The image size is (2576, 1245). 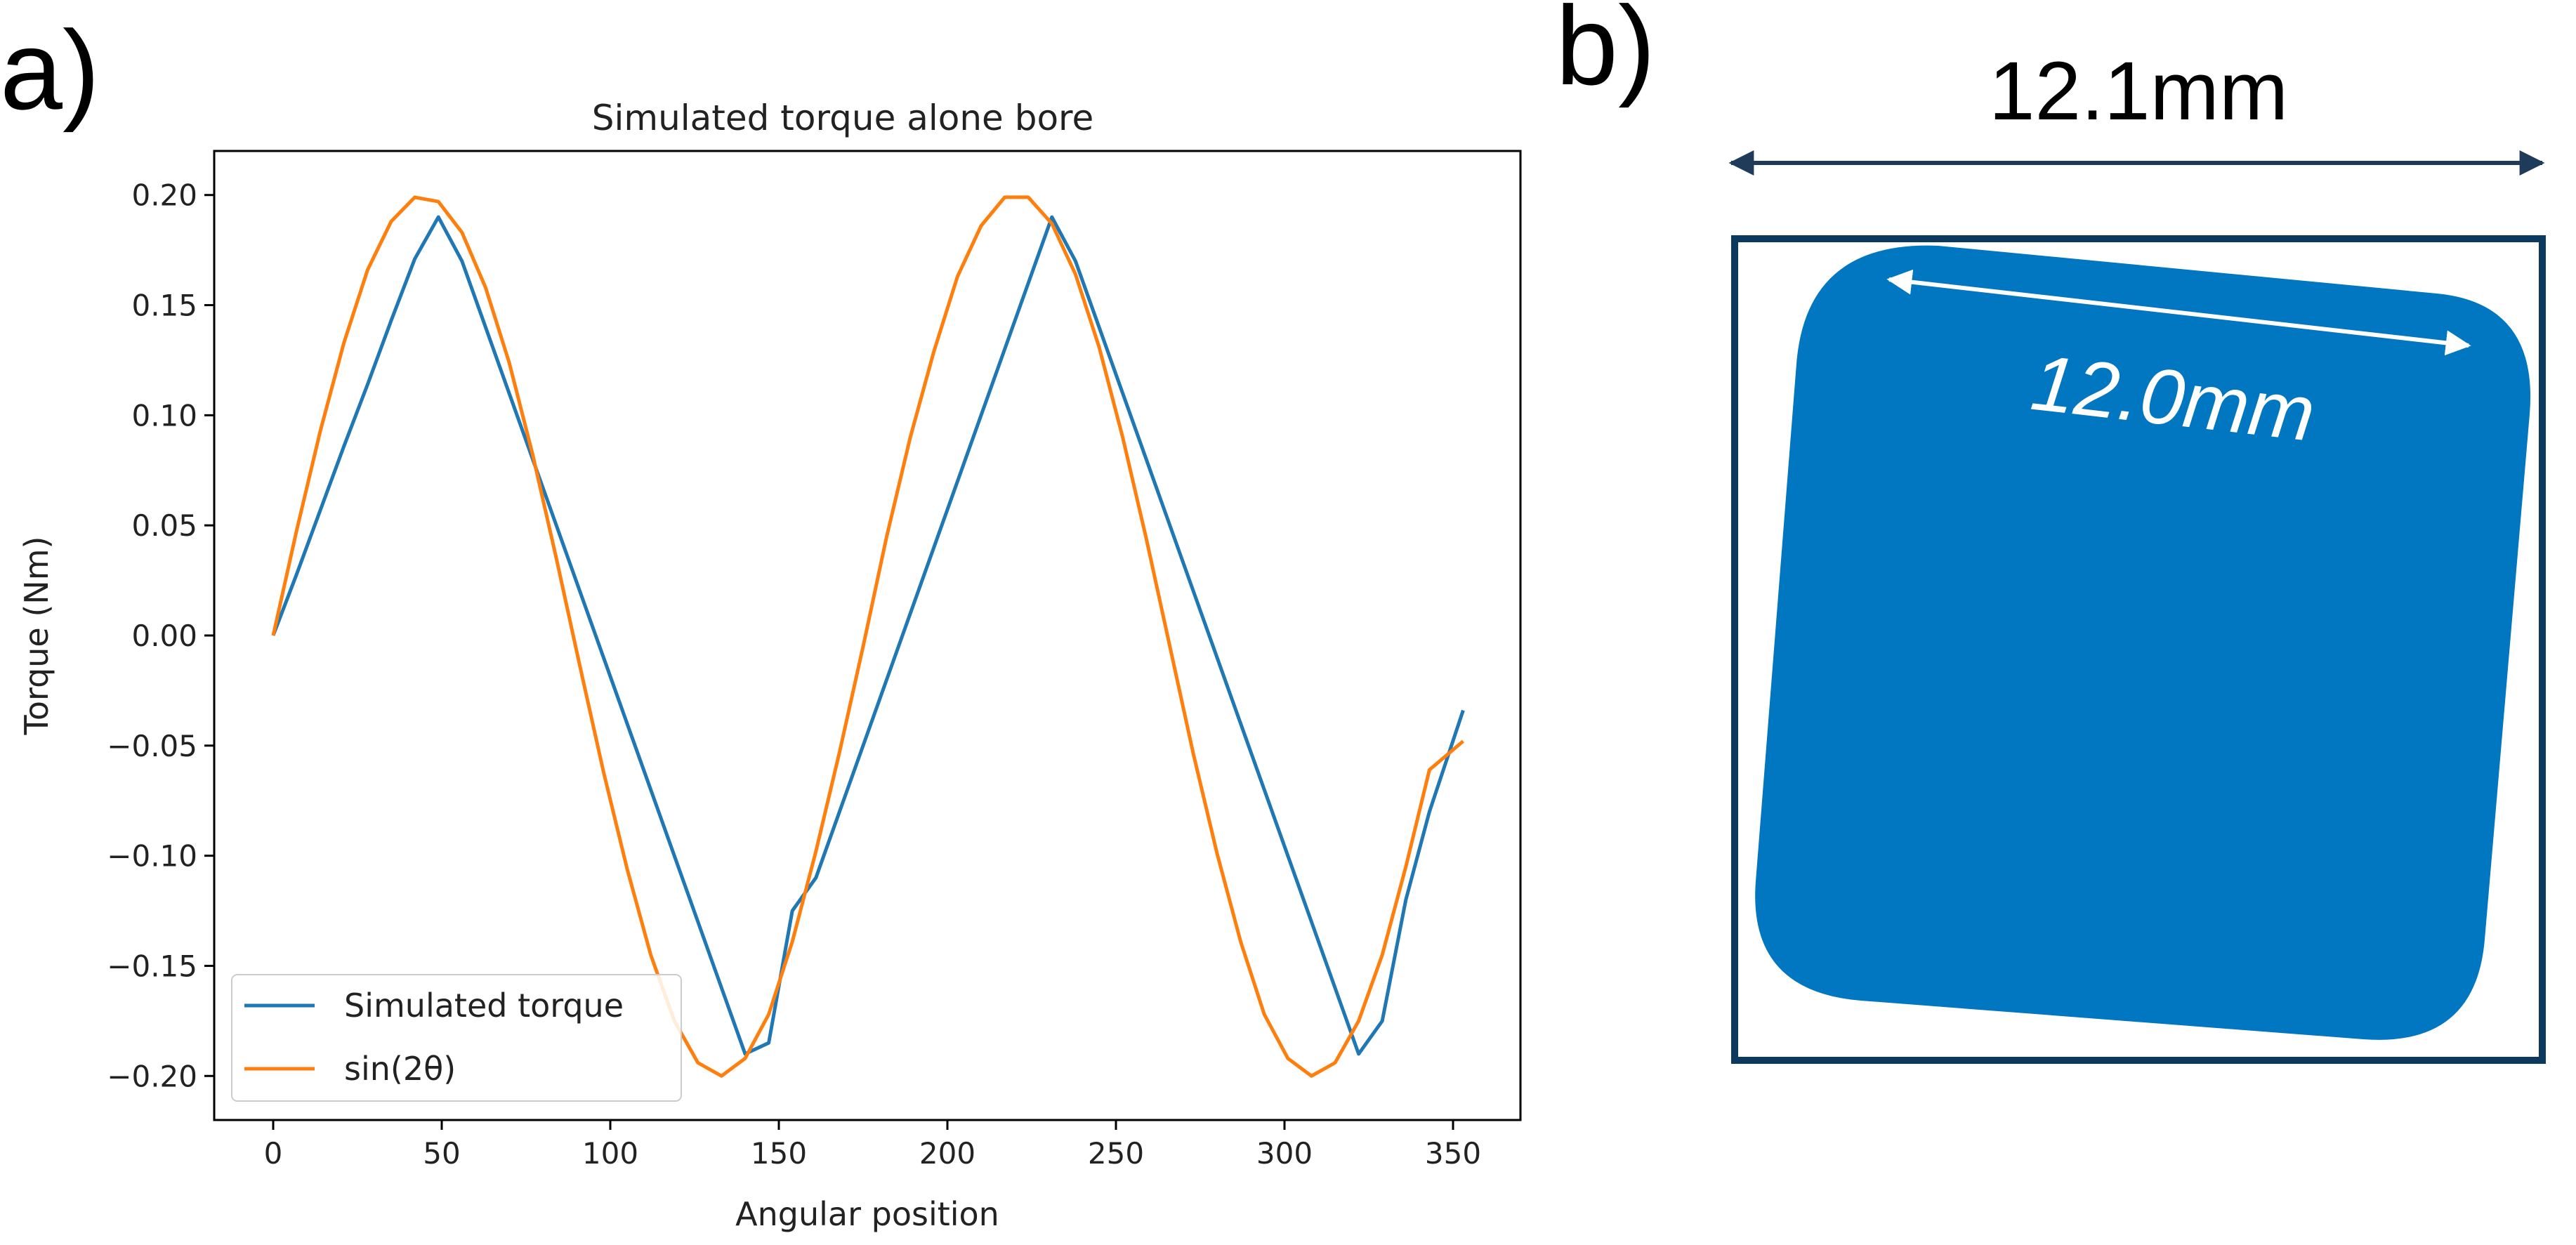 What do you see at coordinates (164, 525) in the screenshot?
I see `y-tick-label: 0.05` at bounding box center [164, 525].